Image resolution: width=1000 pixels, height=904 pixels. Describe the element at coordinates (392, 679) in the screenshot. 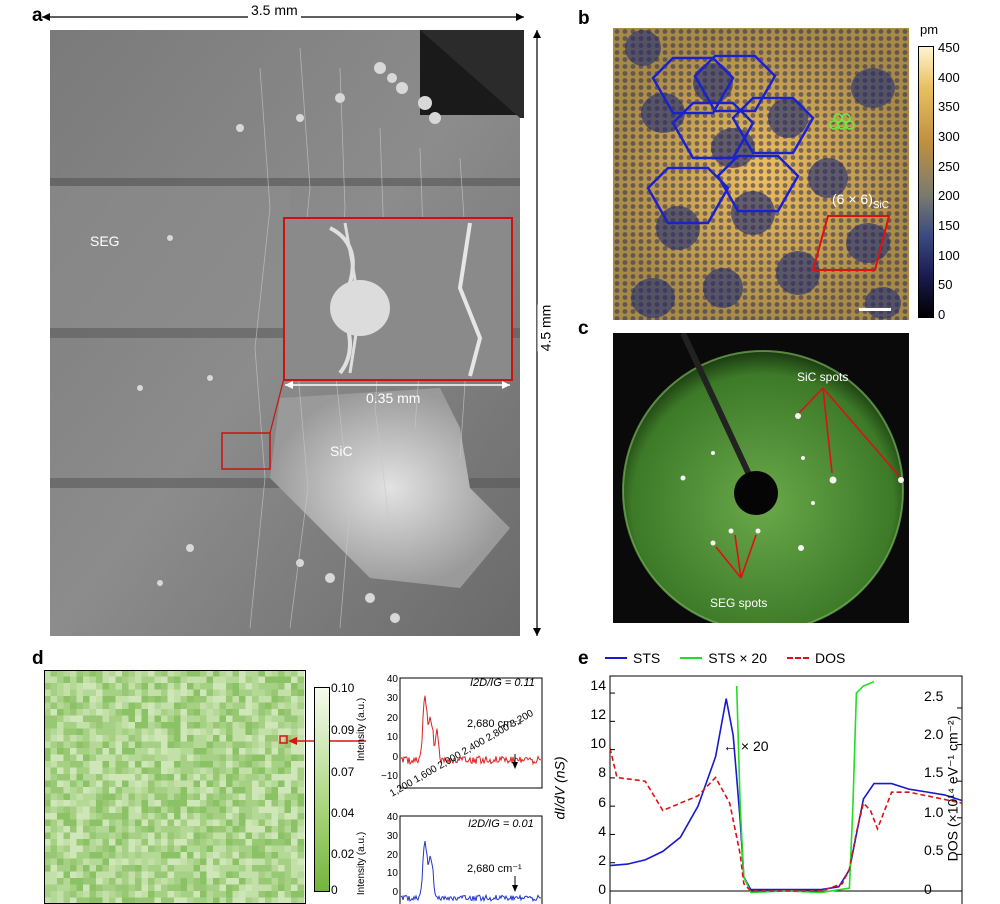

I see `d-top-ytick: 40` at that location.